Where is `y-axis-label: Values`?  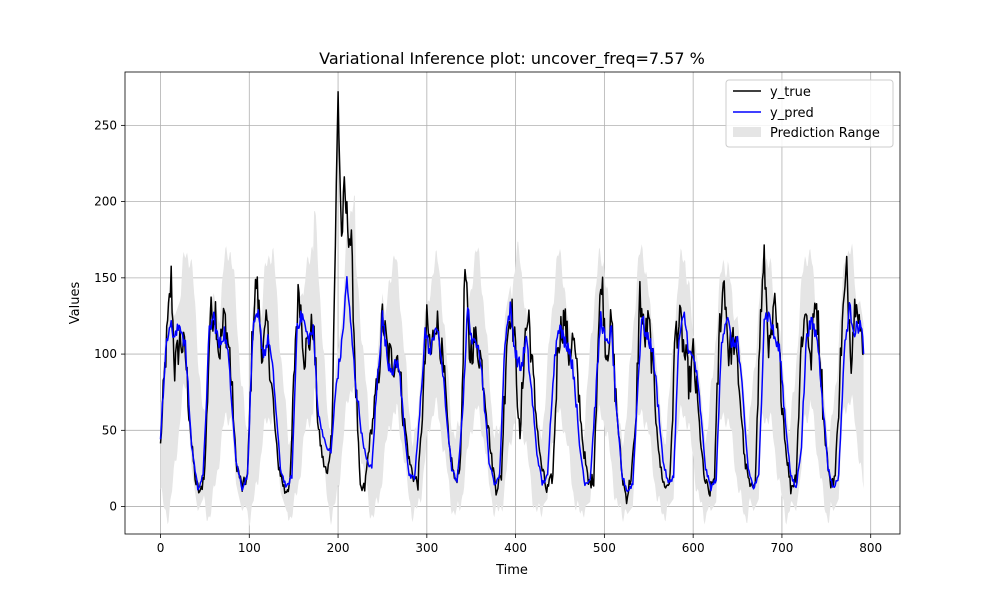
y-axis-label: Values is located at coordinates (75, 303).